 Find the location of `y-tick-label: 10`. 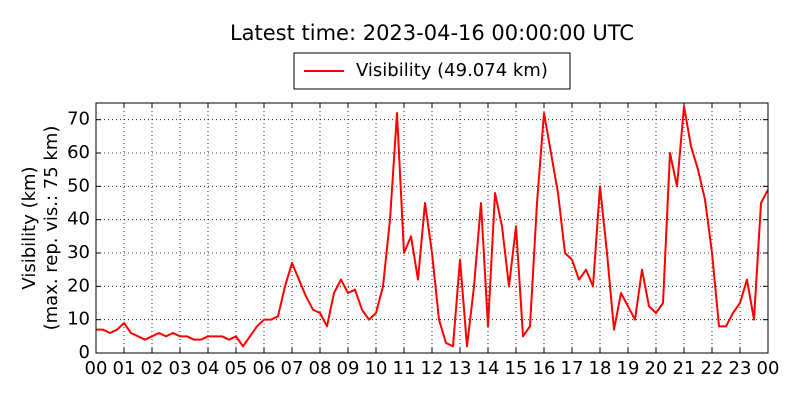

y-tick-label: 10 is located at coordinates (78, 319).